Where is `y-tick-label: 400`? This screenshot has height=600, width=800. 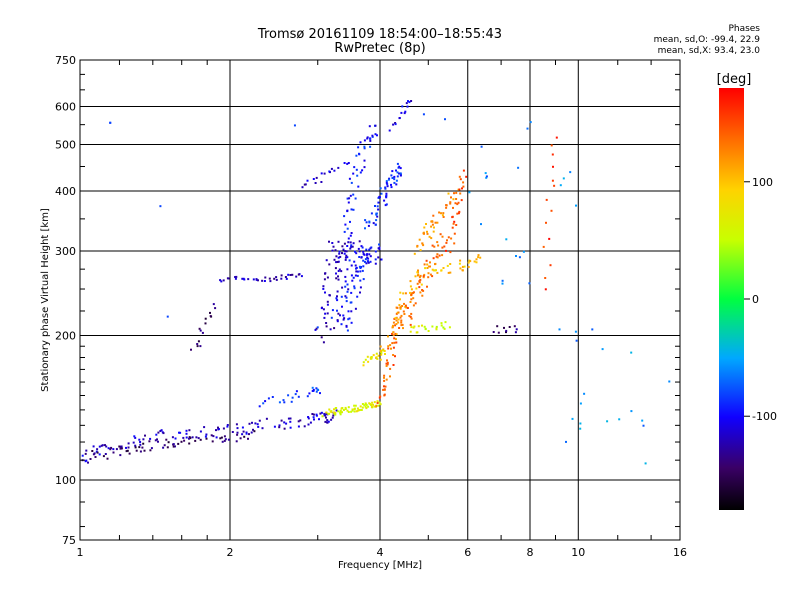 y-tick-label: 400 is located at coordinates (65, 191).